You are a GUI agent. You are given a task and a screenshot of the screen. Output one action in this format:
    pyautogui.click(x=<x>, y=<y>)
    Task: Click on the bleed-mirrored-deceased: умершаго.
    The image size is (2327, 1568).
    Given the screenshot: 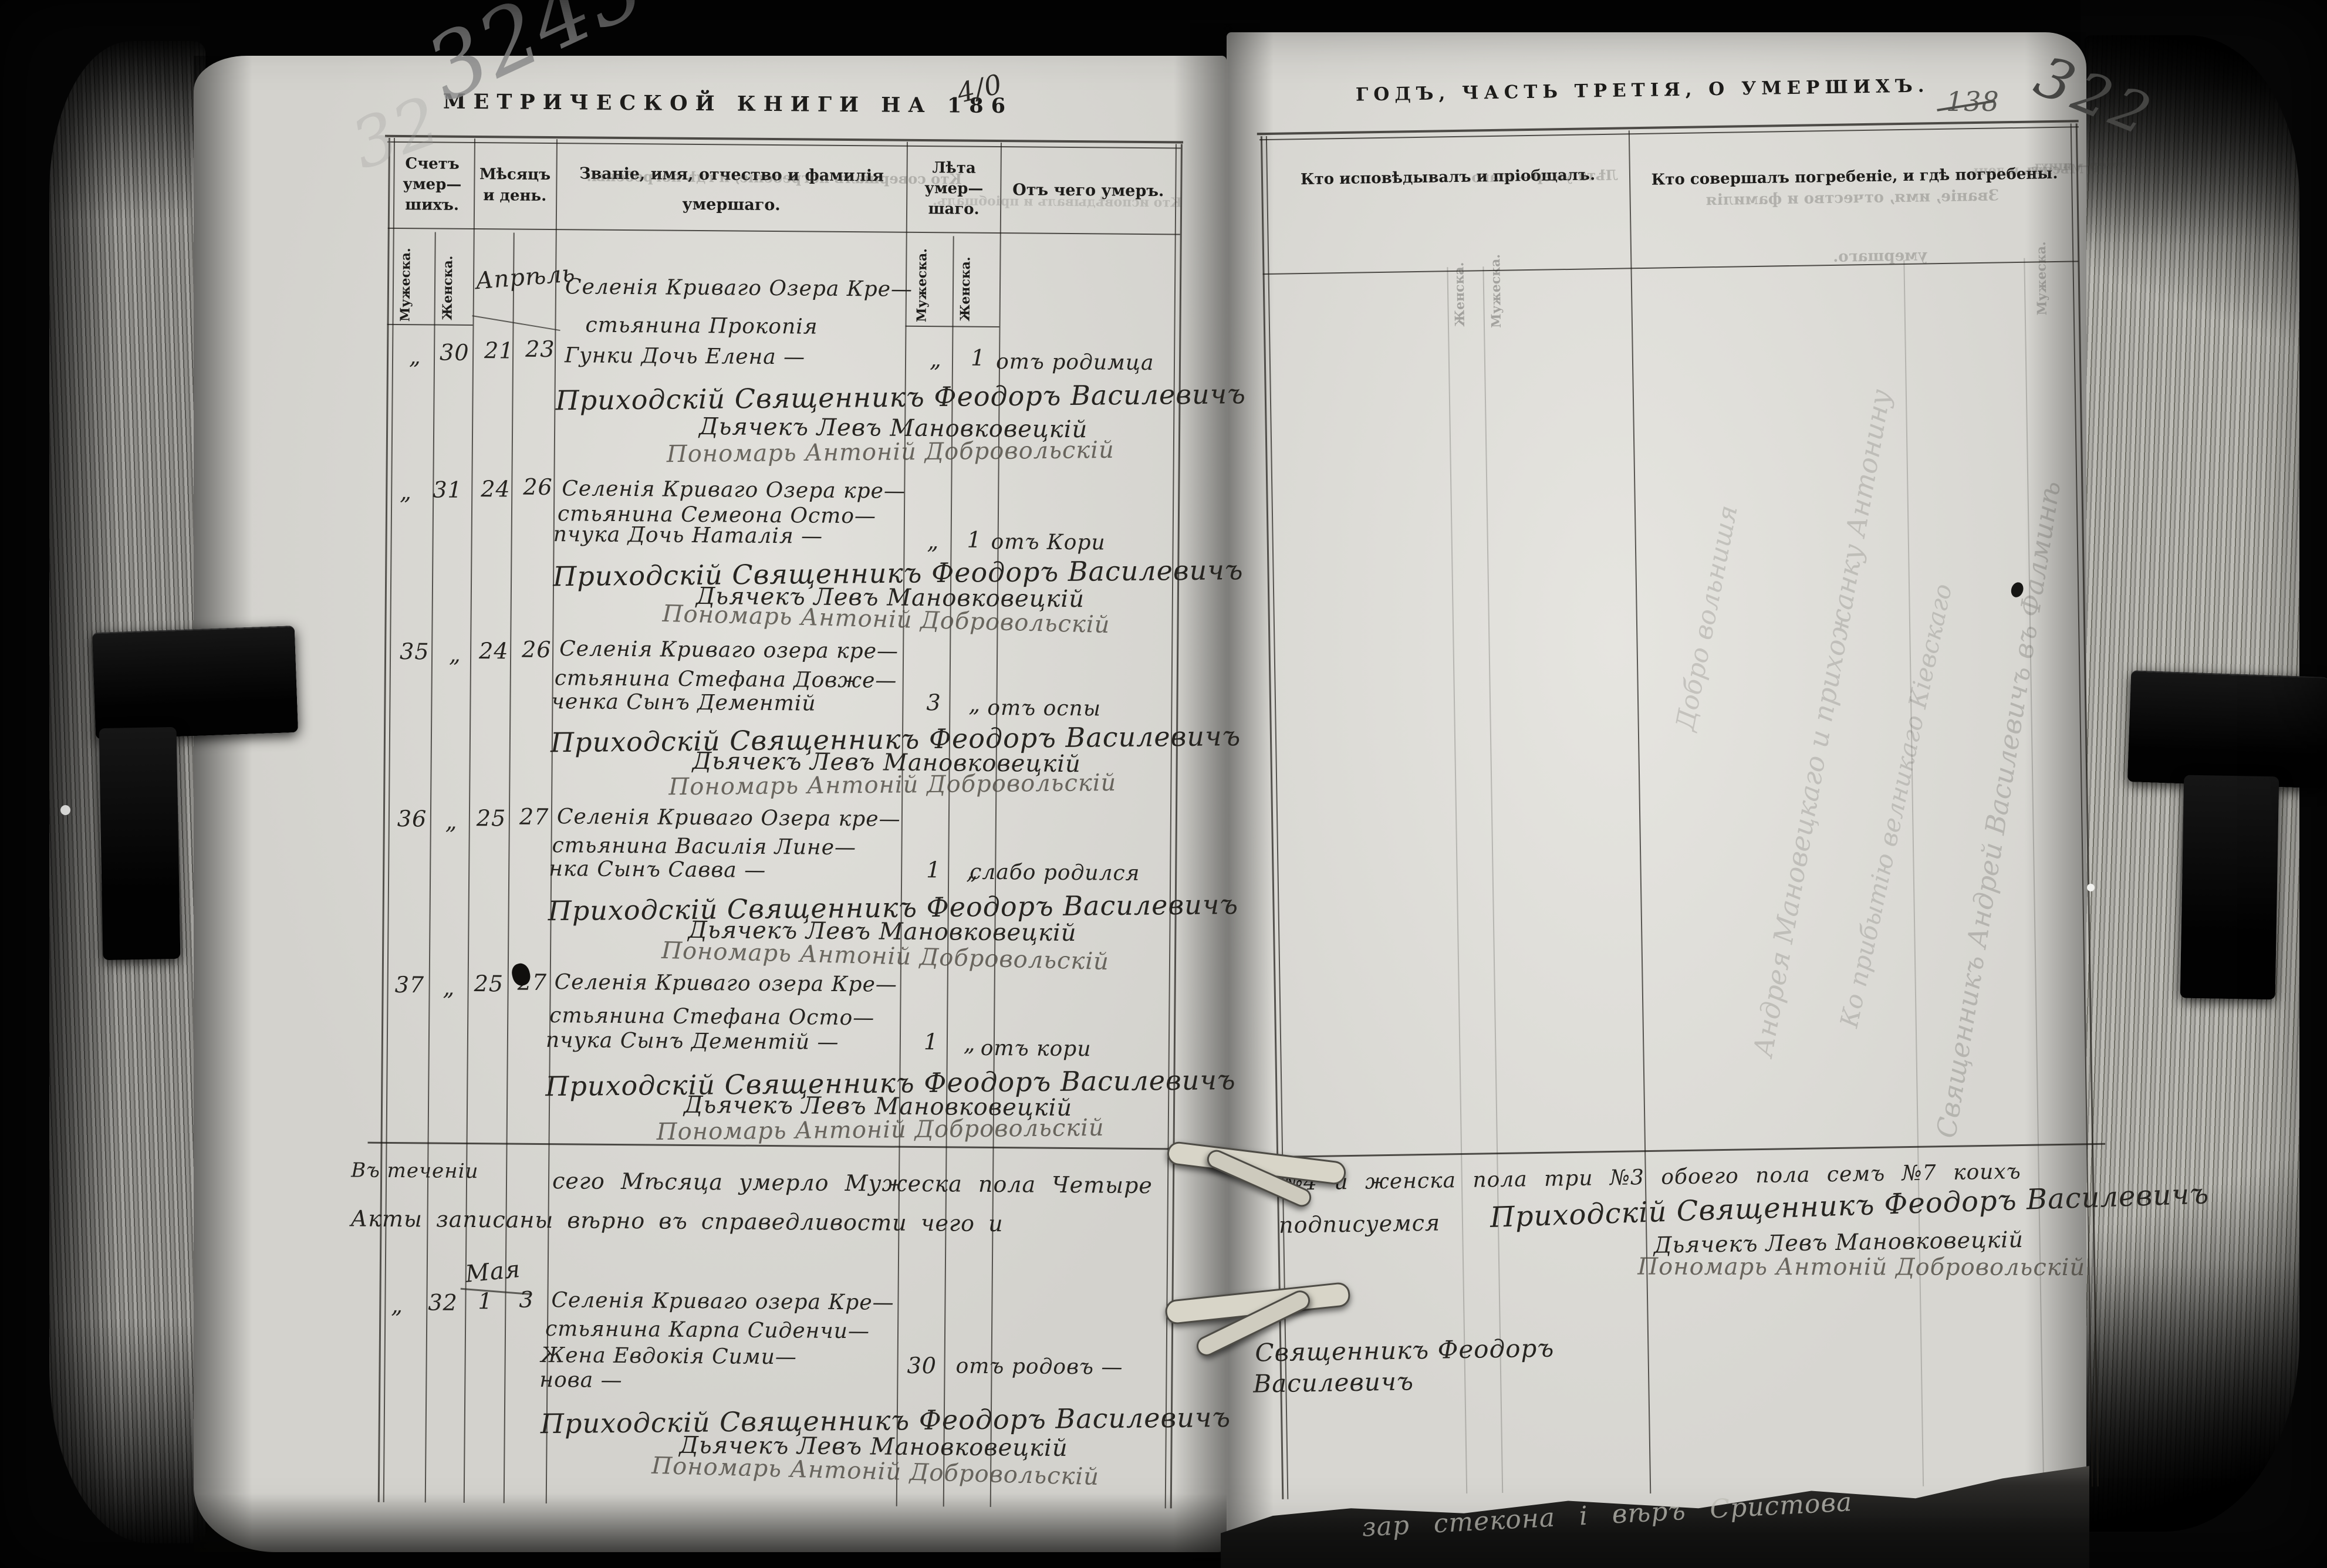 What is the action you would take?
    pyautogui.click(x=1880, y=256)
    